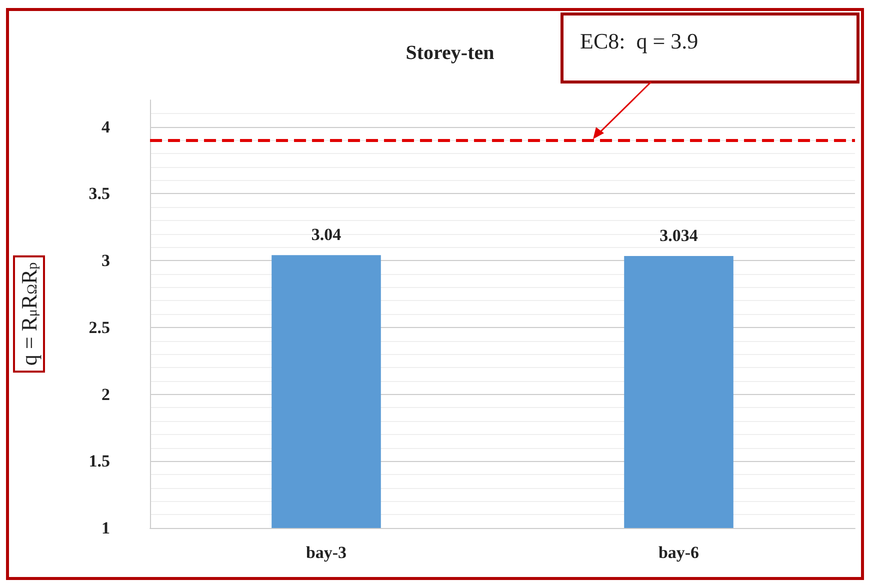  What do you see at coordinates (99, 461) in the screenshot?
I see `y-tick-label: 1.5` at bounding box center [99, 461].